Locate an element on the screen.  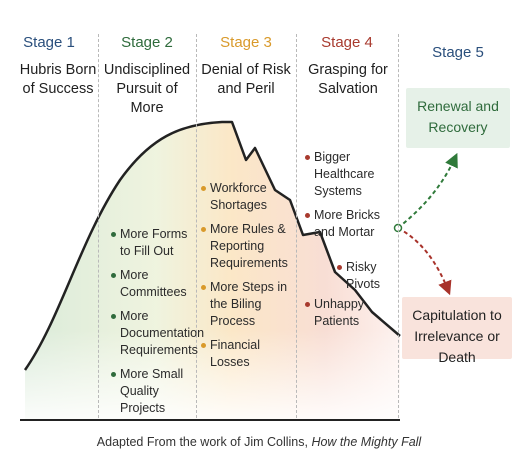
stage-4-title: Grasping for Salvation is located at coordinates (348, 79).